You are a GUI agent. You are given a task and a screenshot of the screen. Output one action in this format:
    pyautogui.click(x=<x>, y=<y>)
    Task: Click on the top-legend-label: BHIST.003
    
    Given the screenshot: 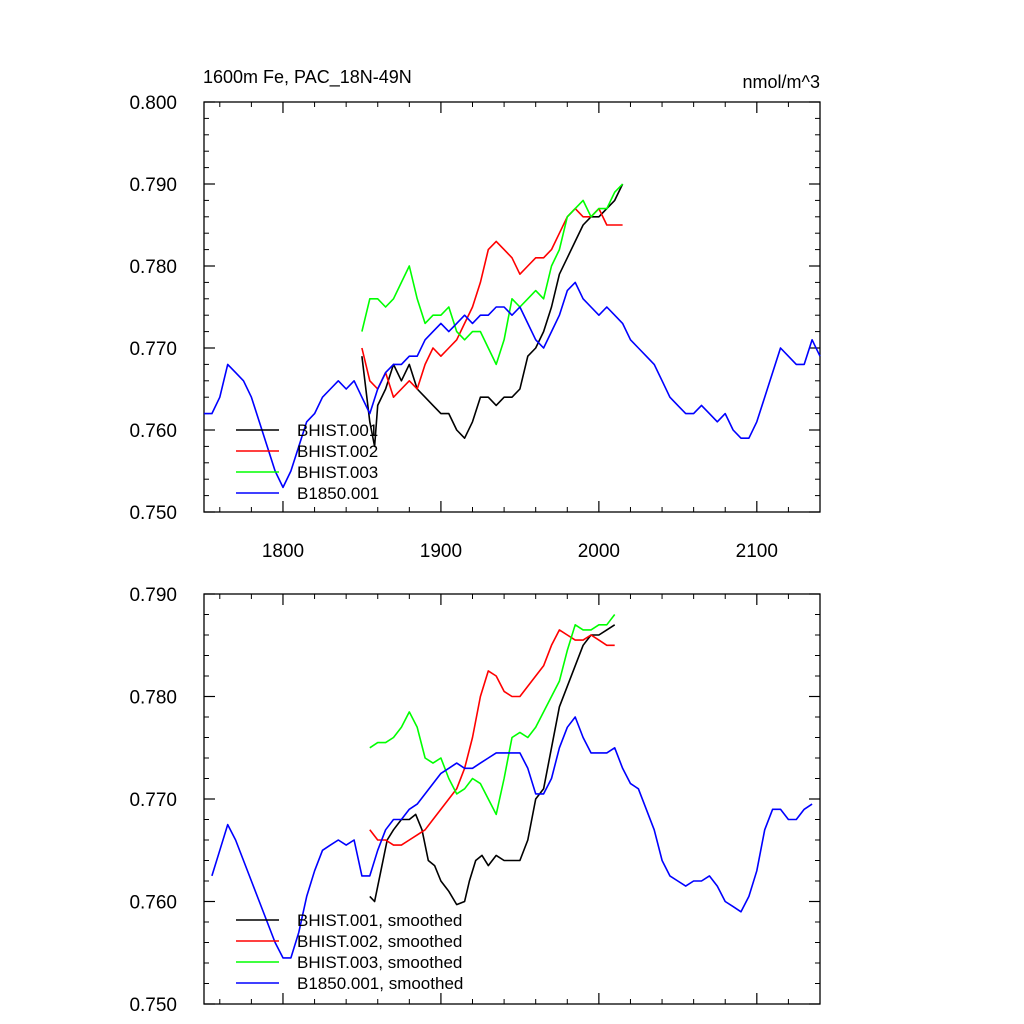 What is the action you would take?
    pyautogui.click(x=337, y=472)
    